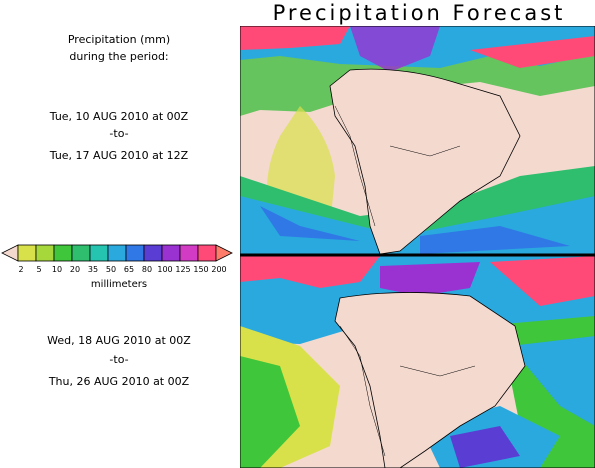  Describe the element at coordinates (119, 155) in the screenshot. I see `period1-end: Tue, 17 AUG 2010 at 12Z` at that location.